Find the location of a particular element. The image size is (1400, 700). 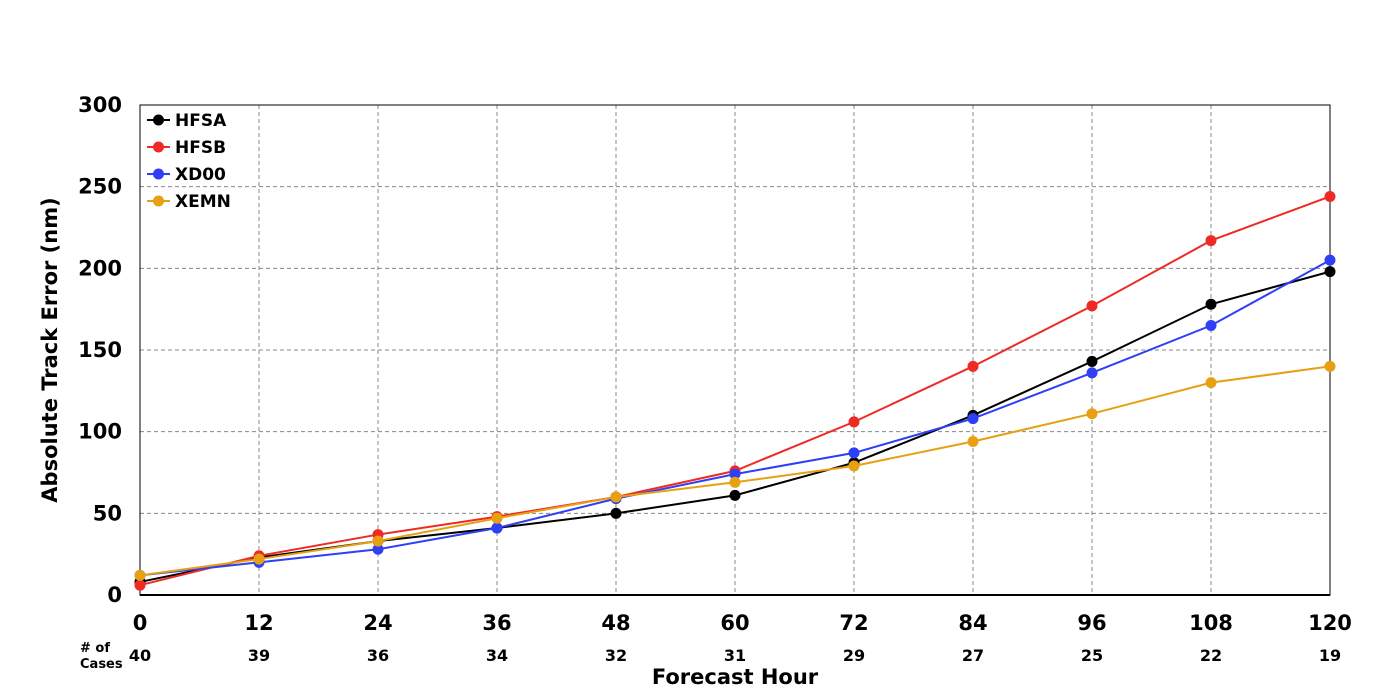

x-tick-label: 108 is located at coordinates (1211, 623).